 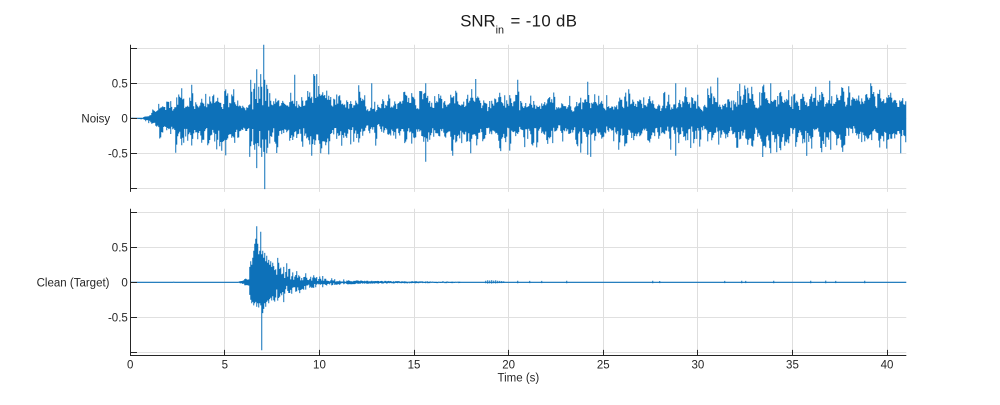 I want to click on svg-text: 15, so click(x=414, y=365).